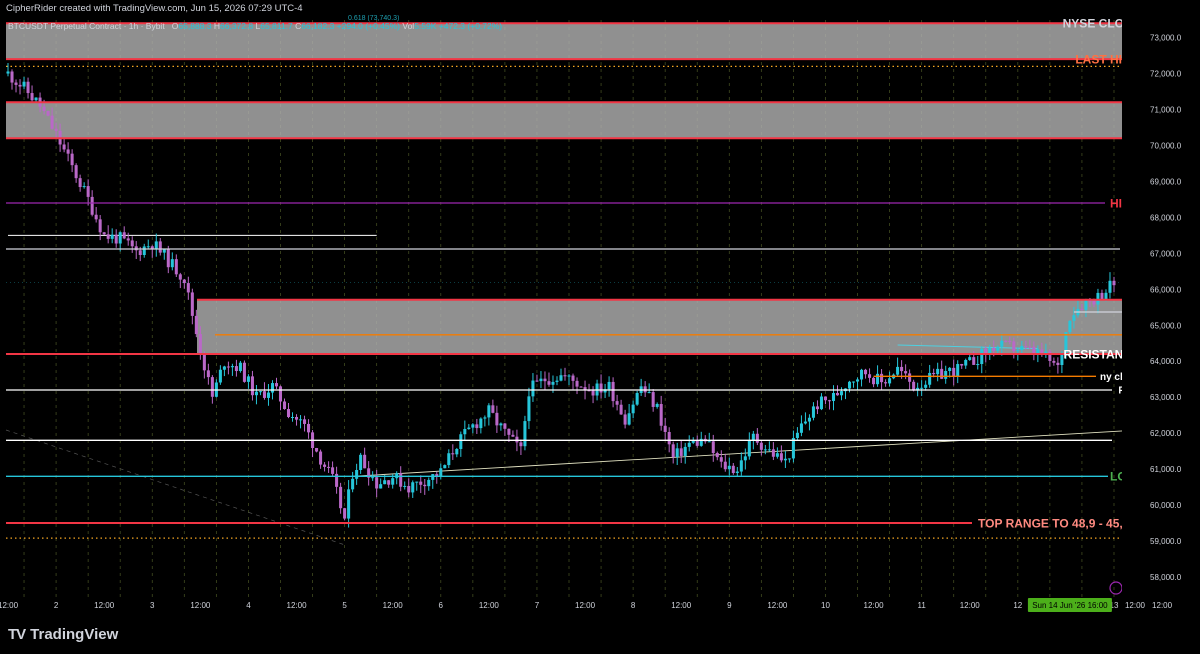 Image resolution: width=1200 pixels, height=654 pixels. Describe the element at coordinates (1166, 38) in the screenshot. I see `price-tick-label: 73,000.0` at that location.